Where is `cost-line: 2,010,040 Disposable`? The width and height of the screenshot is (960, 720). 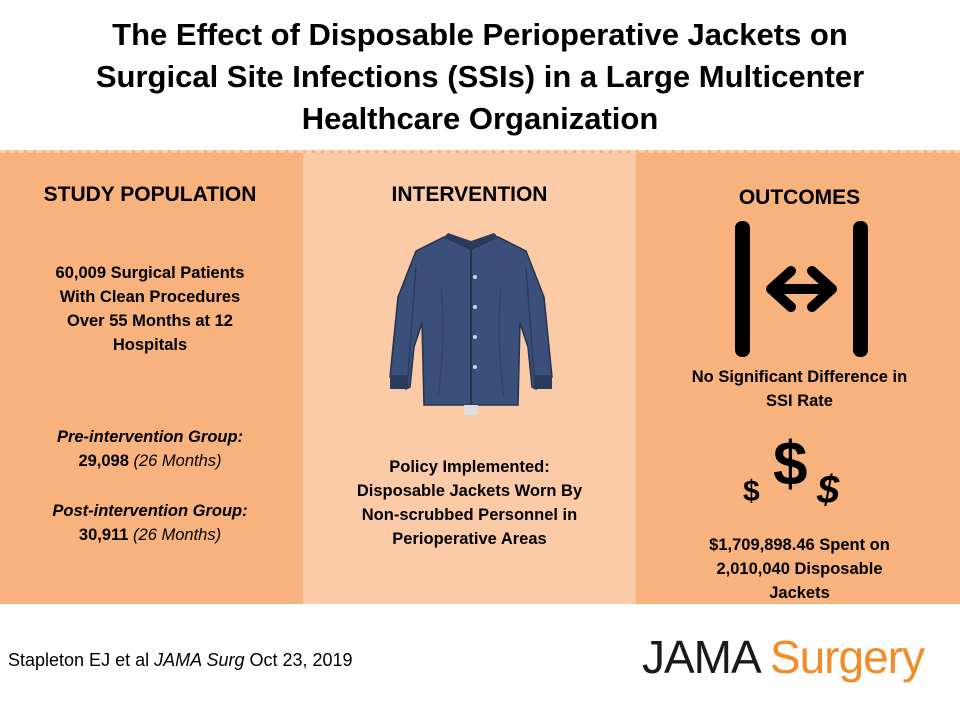 cost-line: 2,010,040 Disposable is located at coordinates (799, 569).